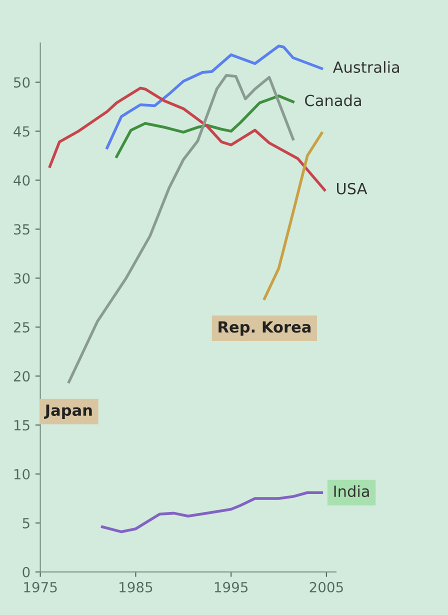 This screenshot has height=615, width=448. I want to click on x-tick-label: 1995, so click(231, 587).